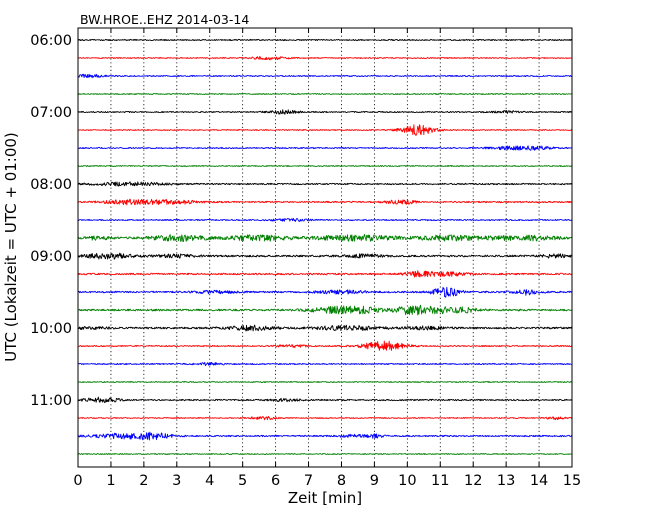  I want to click on x-tick-labels: 0 1 2 3 4 5 6 7 8 9 10 11 12 13 14 15, so click(327, 481).